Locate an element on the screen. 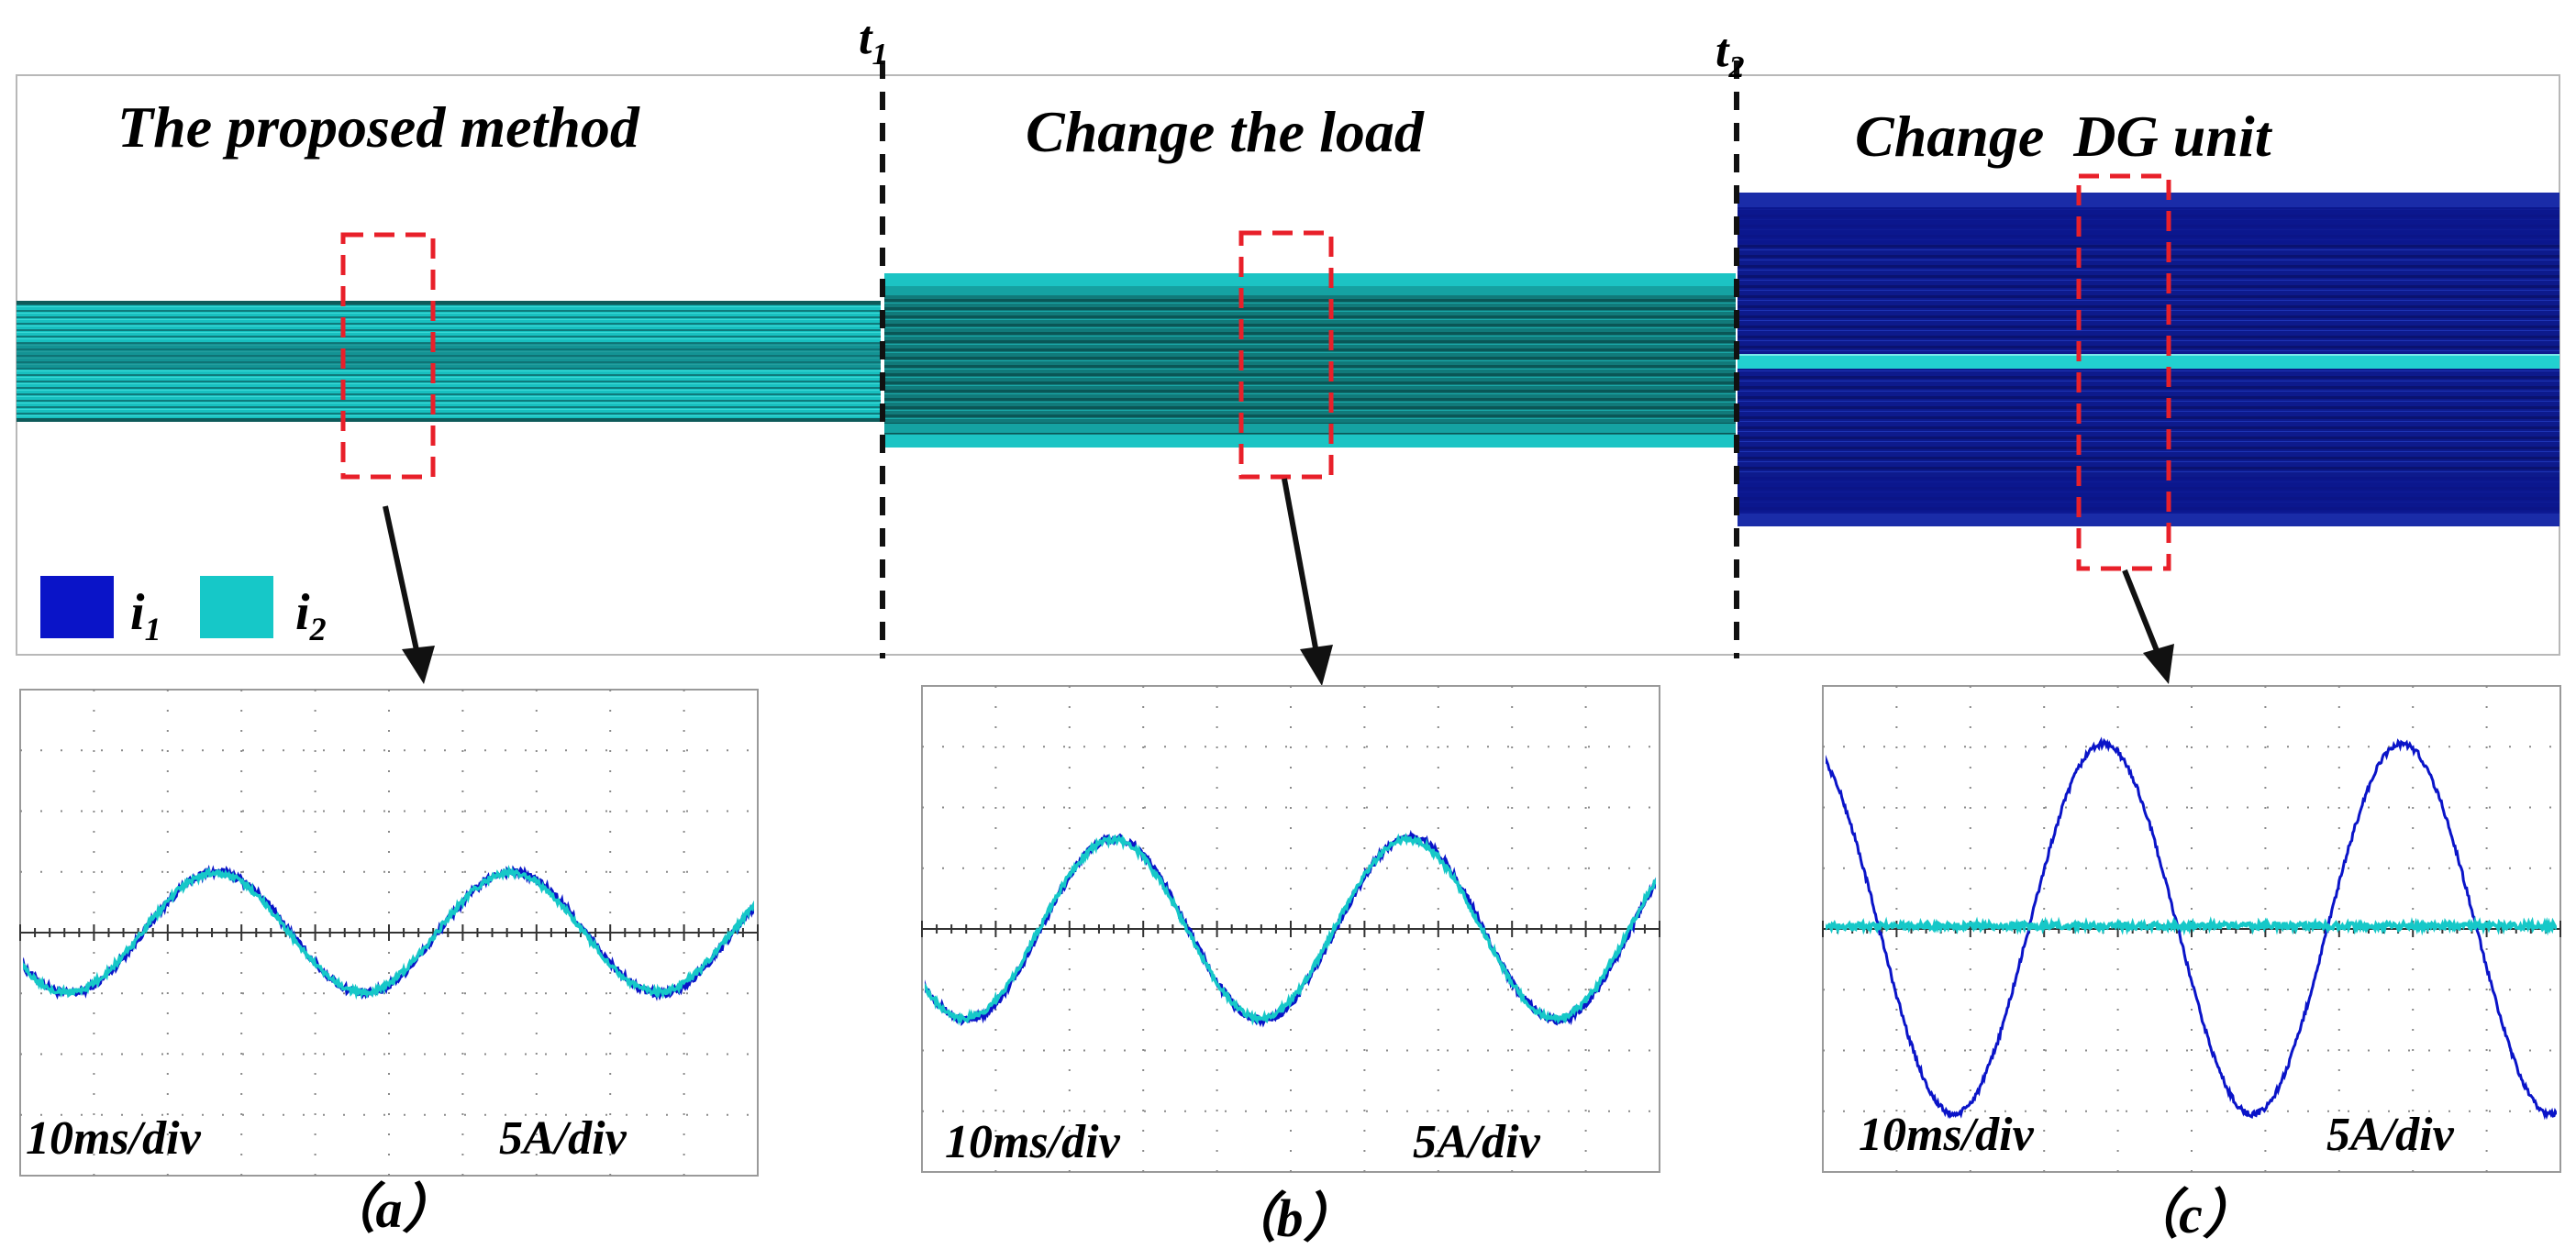 The image size is (2576, 1249). scope-grid-a is located at coordinates (389, 933).